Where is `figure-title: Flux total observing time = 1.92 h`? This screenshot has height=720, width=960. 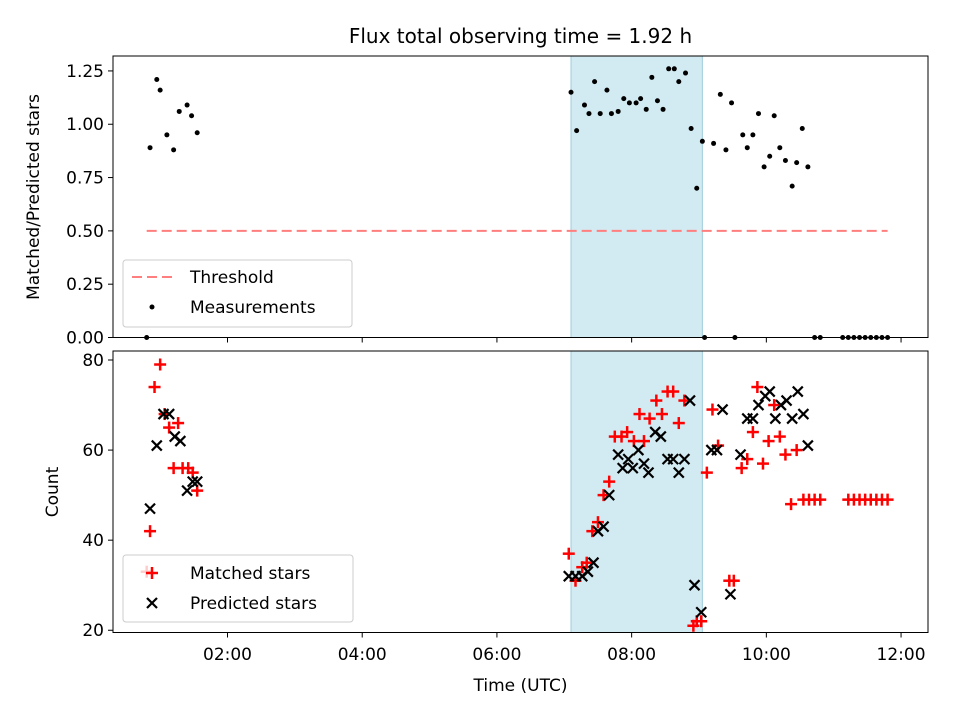
figure-title: Flux total observing time = 1.92 h is located at coordinates (520, 36).